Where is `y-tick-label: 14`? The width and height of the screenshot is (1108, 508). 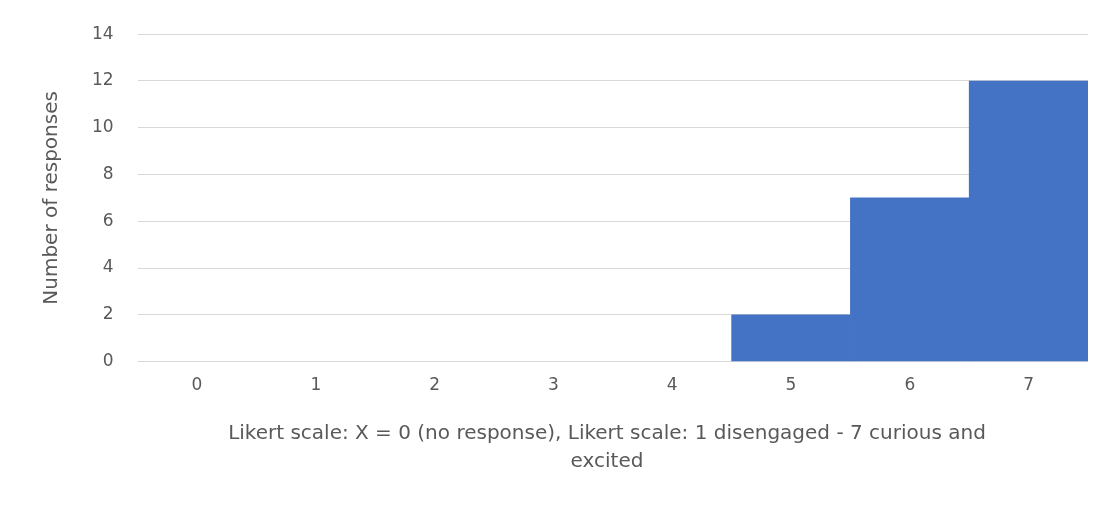 y-tick-label: 14 is located at coordinates (102, 32).